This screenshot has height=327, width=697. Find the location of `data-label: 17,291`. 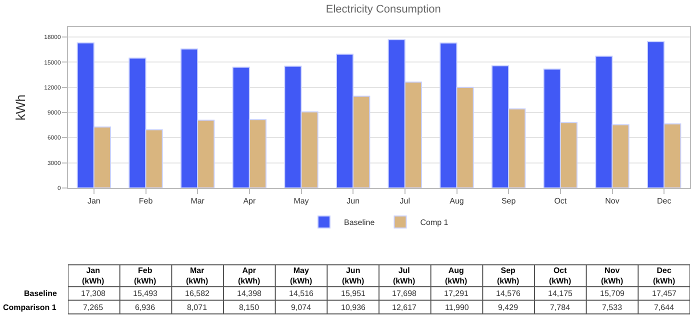

data-label: 17,291 is located at coordinates (457, 293).